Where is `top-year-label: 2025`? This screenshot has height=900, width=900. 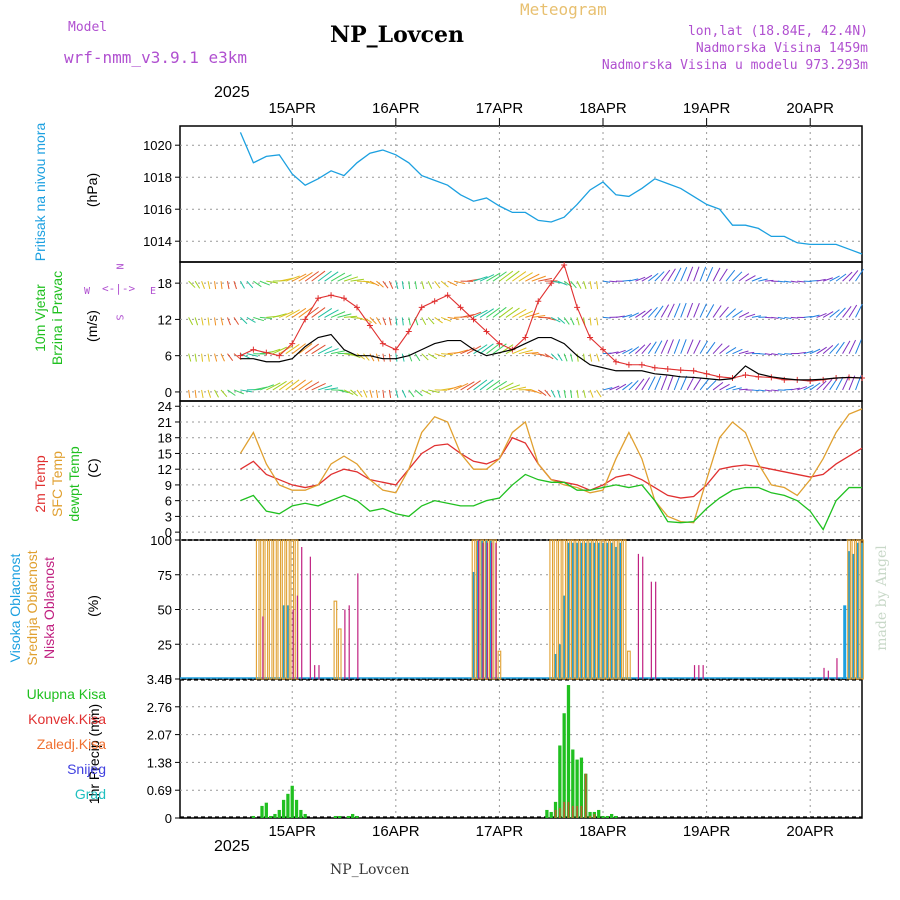 top-year-label: 2025 is located at coordinates (232, 92).